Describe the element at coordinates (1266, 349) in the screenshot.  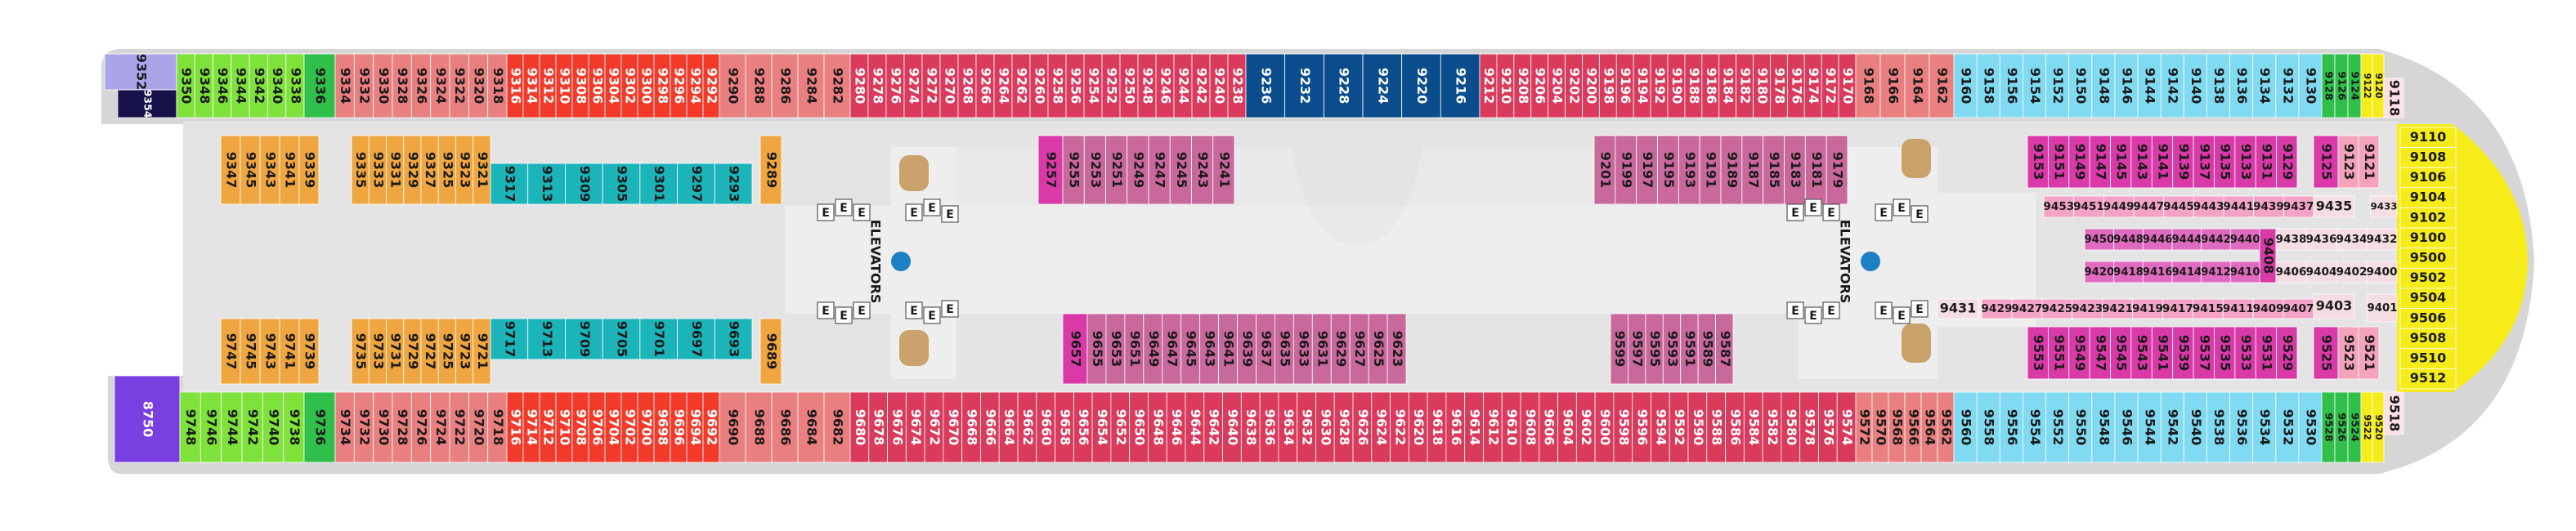
I see `cabin-number: 9637` at that location.